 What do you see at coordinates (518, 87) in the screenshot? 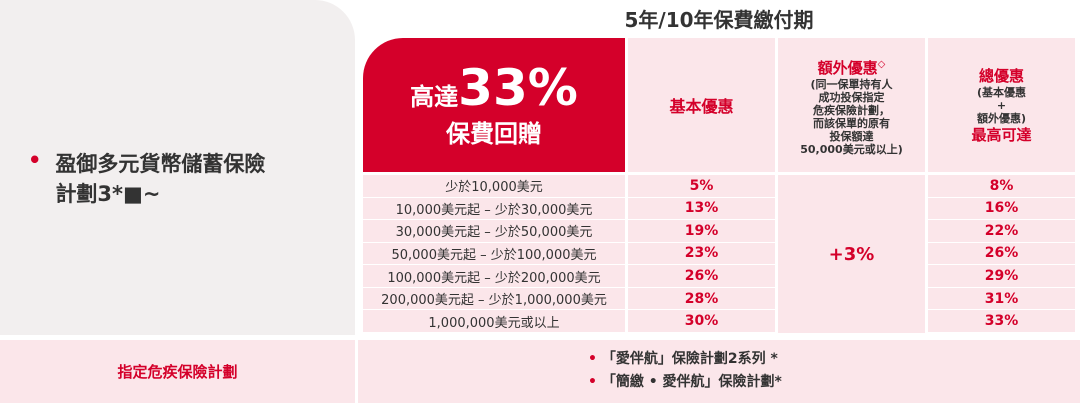
I see `highlight-value: 33%` at bounding box center [518, 87].